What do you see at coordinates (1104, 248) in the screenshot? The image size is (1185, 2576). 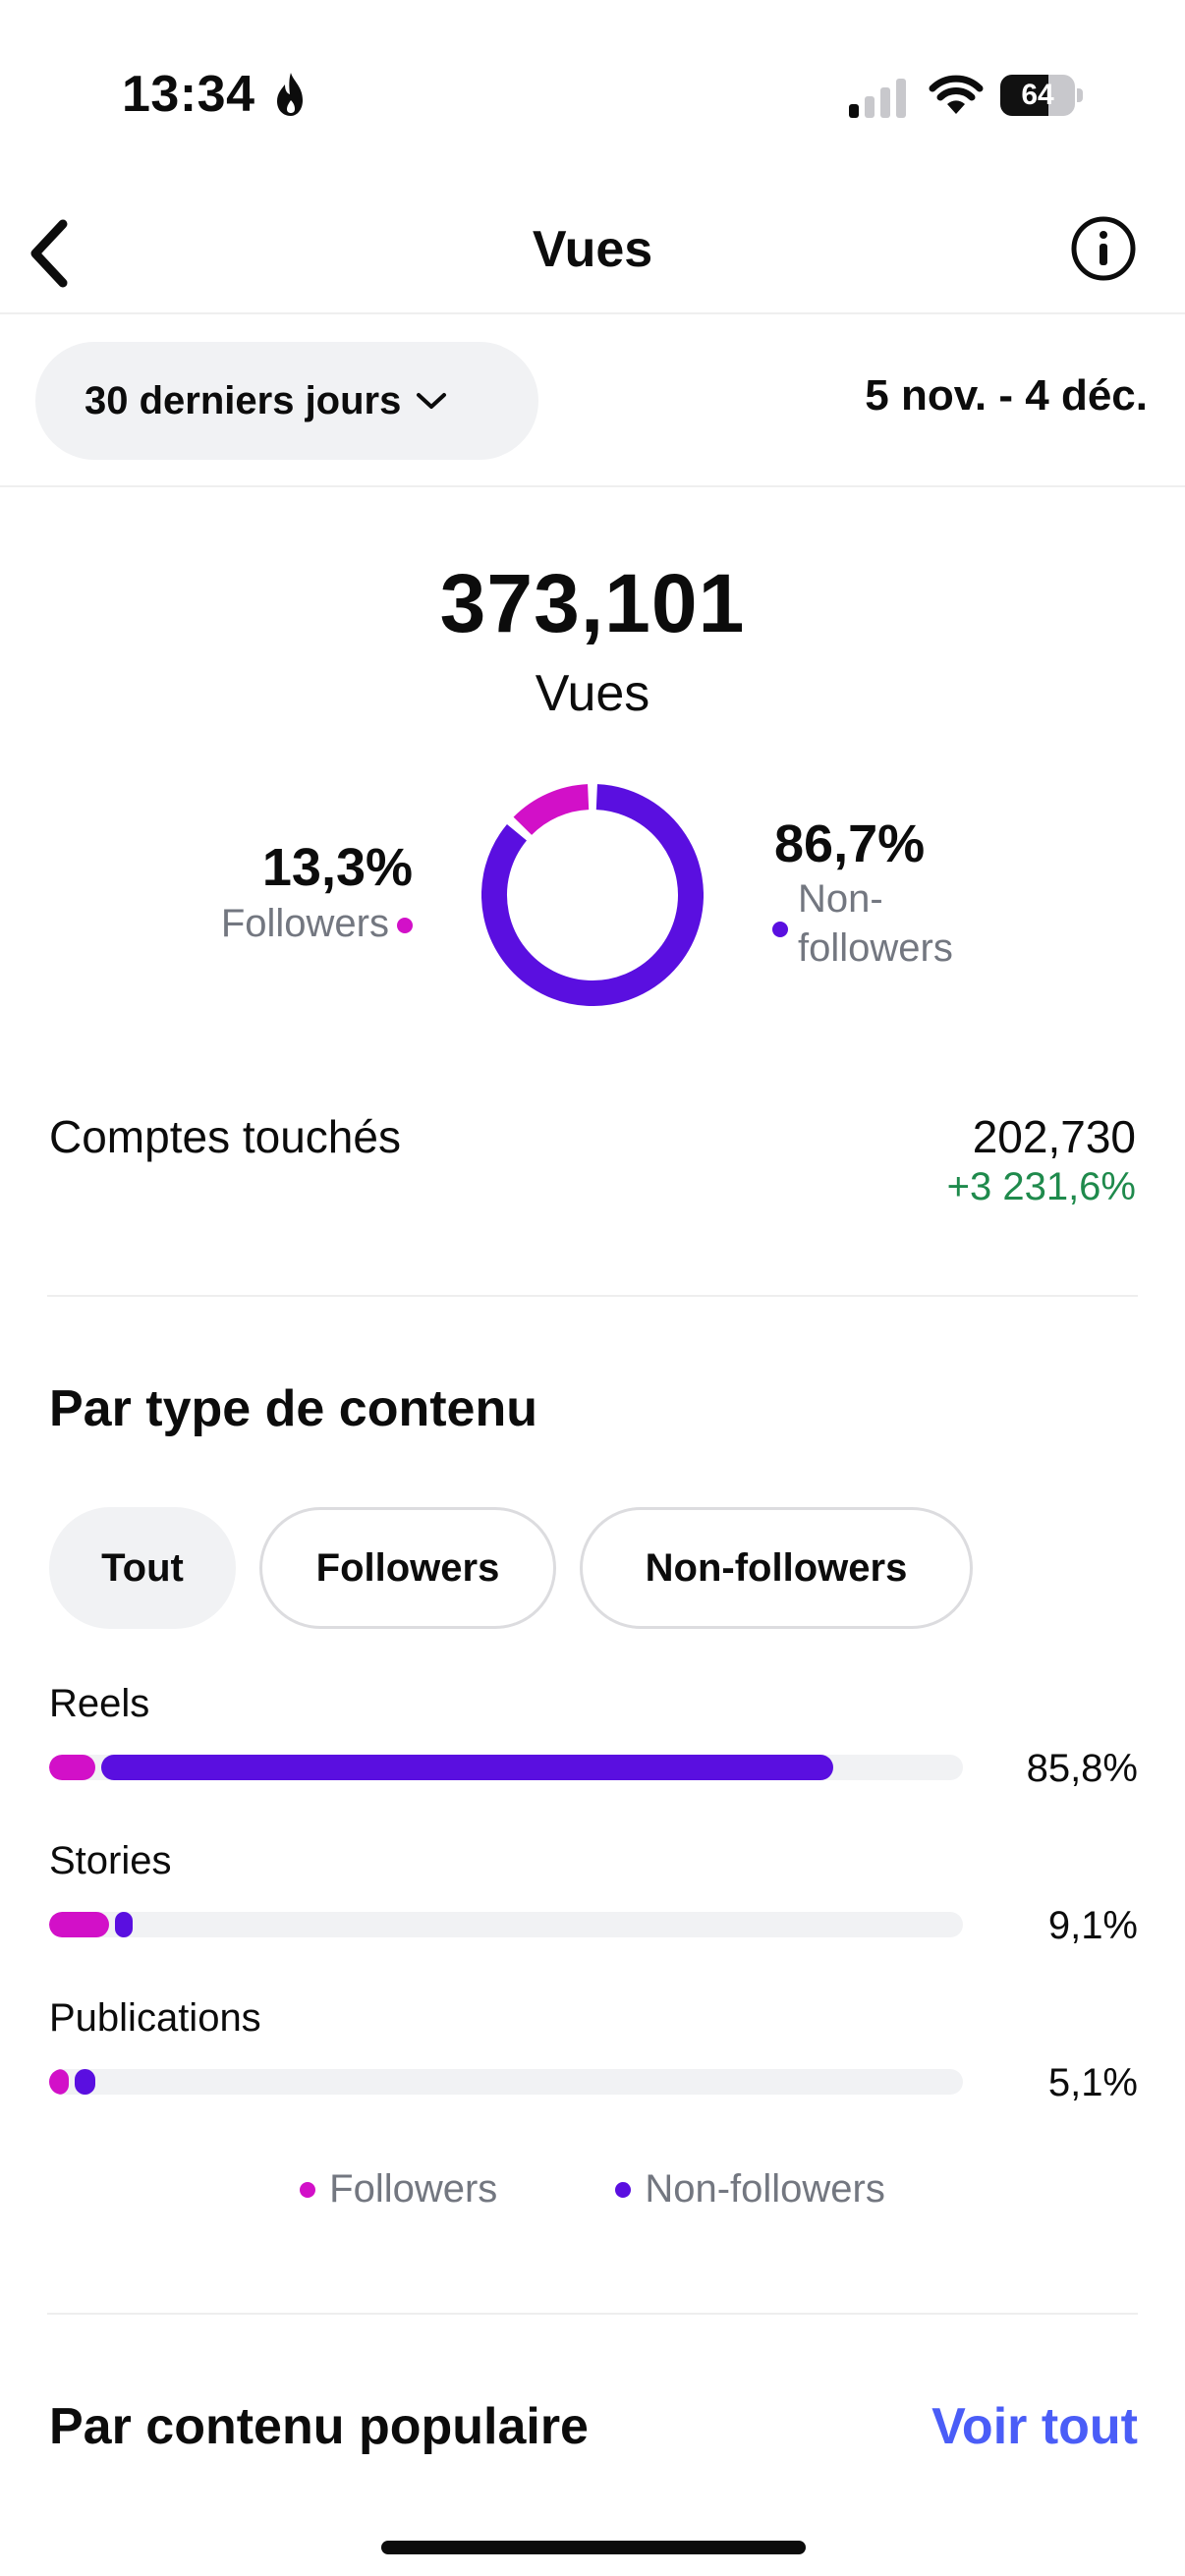 I see `info-icon` at bounding box center [1104, 248].